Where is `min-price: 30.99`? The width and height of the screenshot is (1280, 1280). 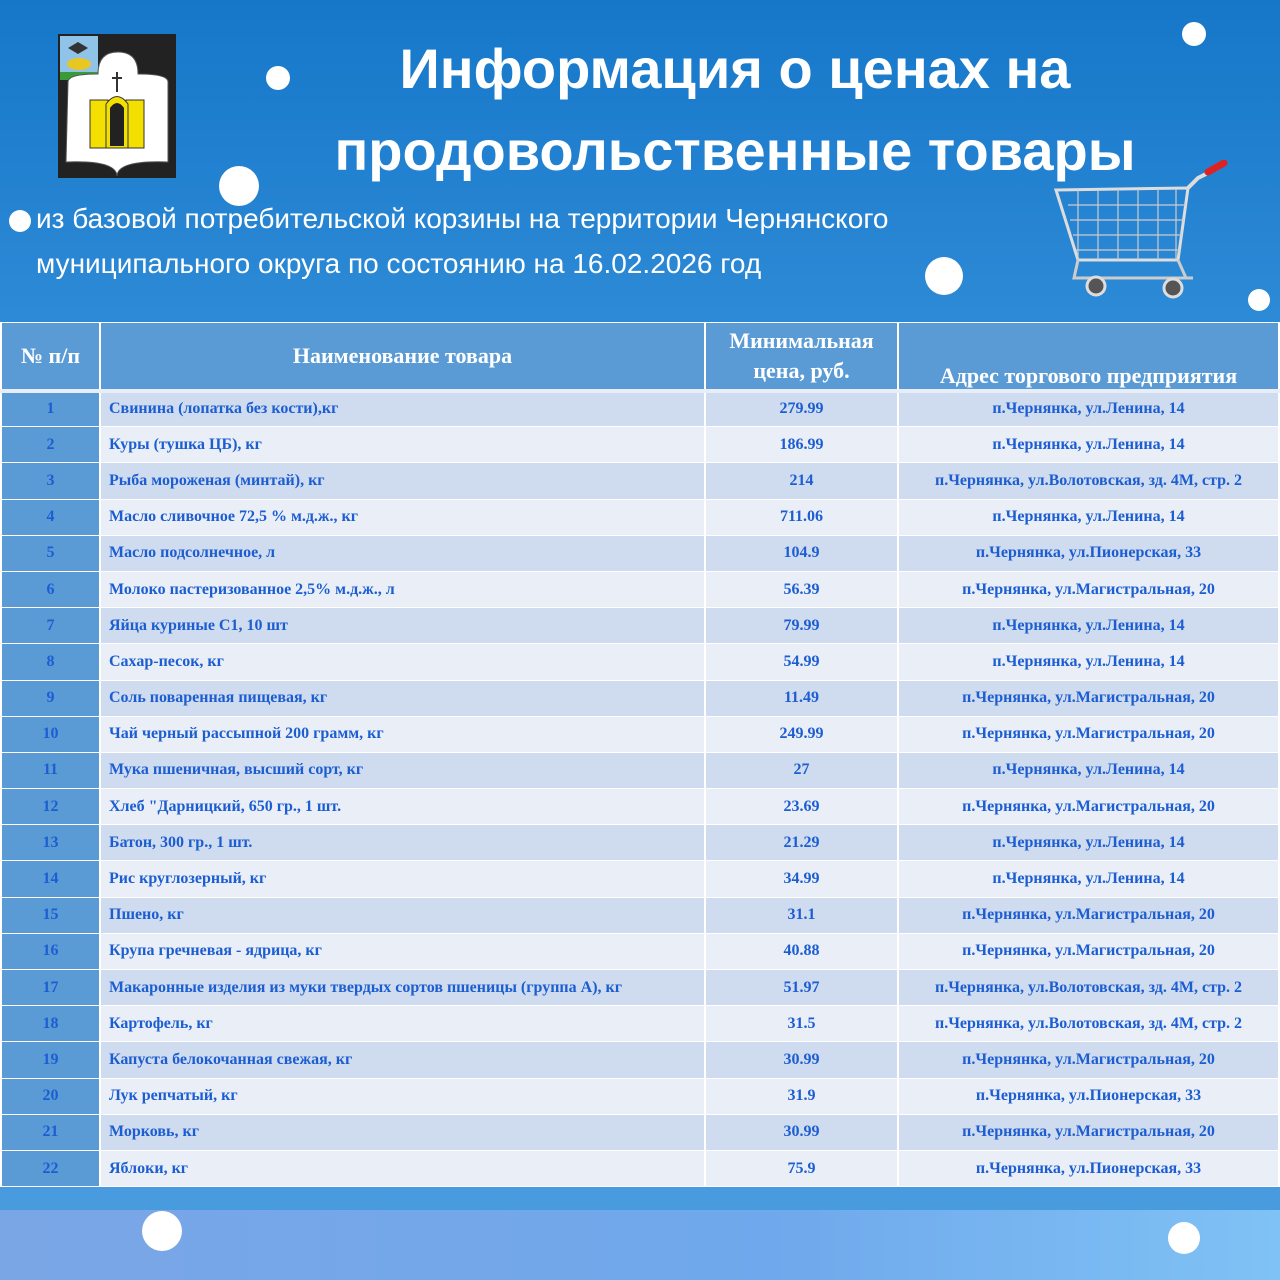 min-price: 30.99 is located at coordinates (801, 1132).